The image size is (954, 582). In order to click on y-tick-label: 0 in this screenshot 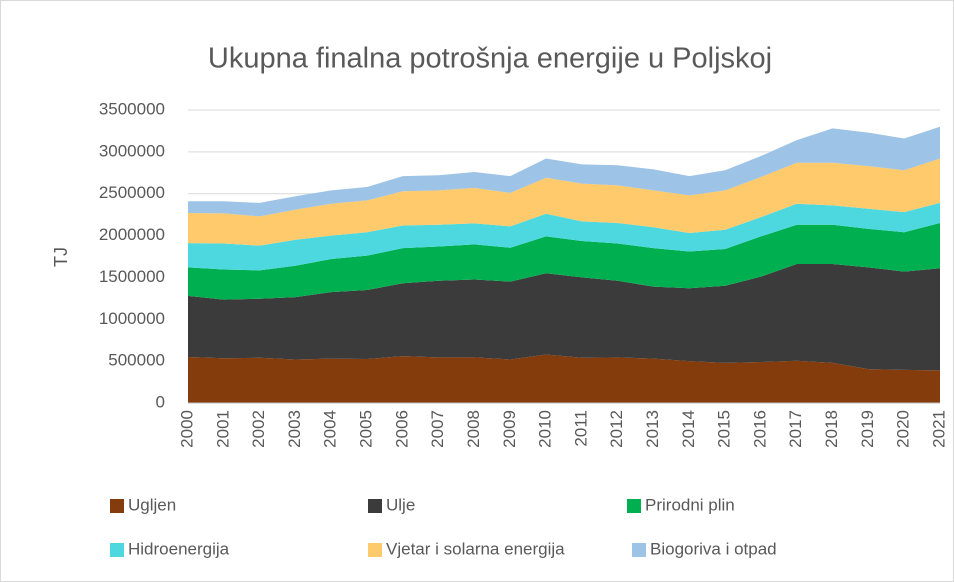, I will do `click(160, 401)`.